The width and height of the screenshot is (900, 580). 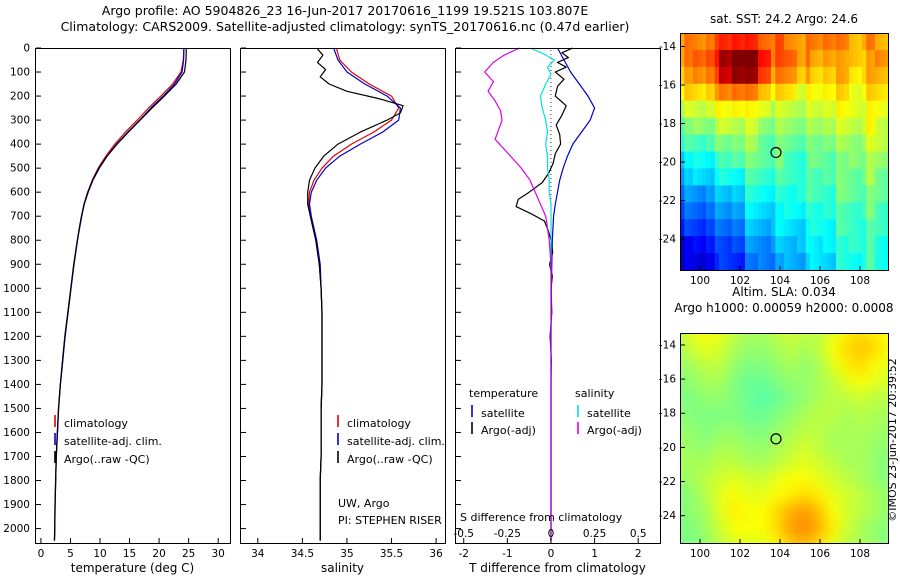 I want to click on depth-tick-label: 100, so click(x=20, y=73).